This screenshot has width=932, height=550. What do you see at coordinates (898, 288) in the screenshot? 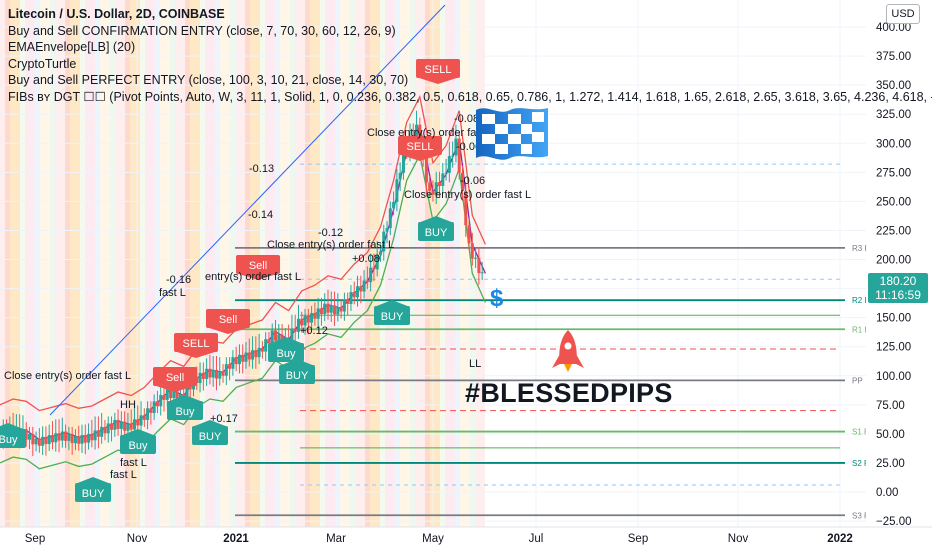
I see `last-price-tag: 180.20 11:16:59` at bounding box center [898, 288].